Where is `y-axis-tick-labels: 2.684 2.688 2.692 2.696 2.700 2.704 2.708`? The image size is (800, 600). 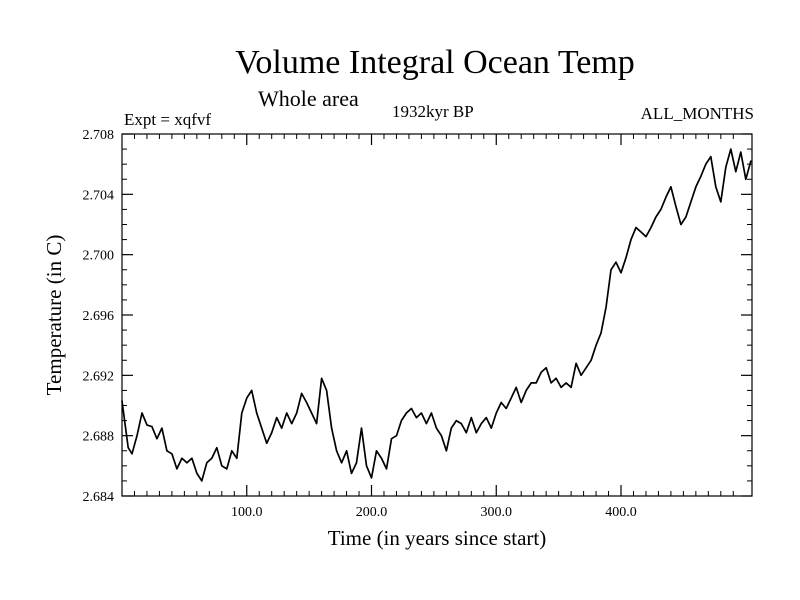
y-axis-tick-labels: 2.684 2.688 2.692 2.696 2.700 2.704 2.708 is located at coordinates (99, 316).